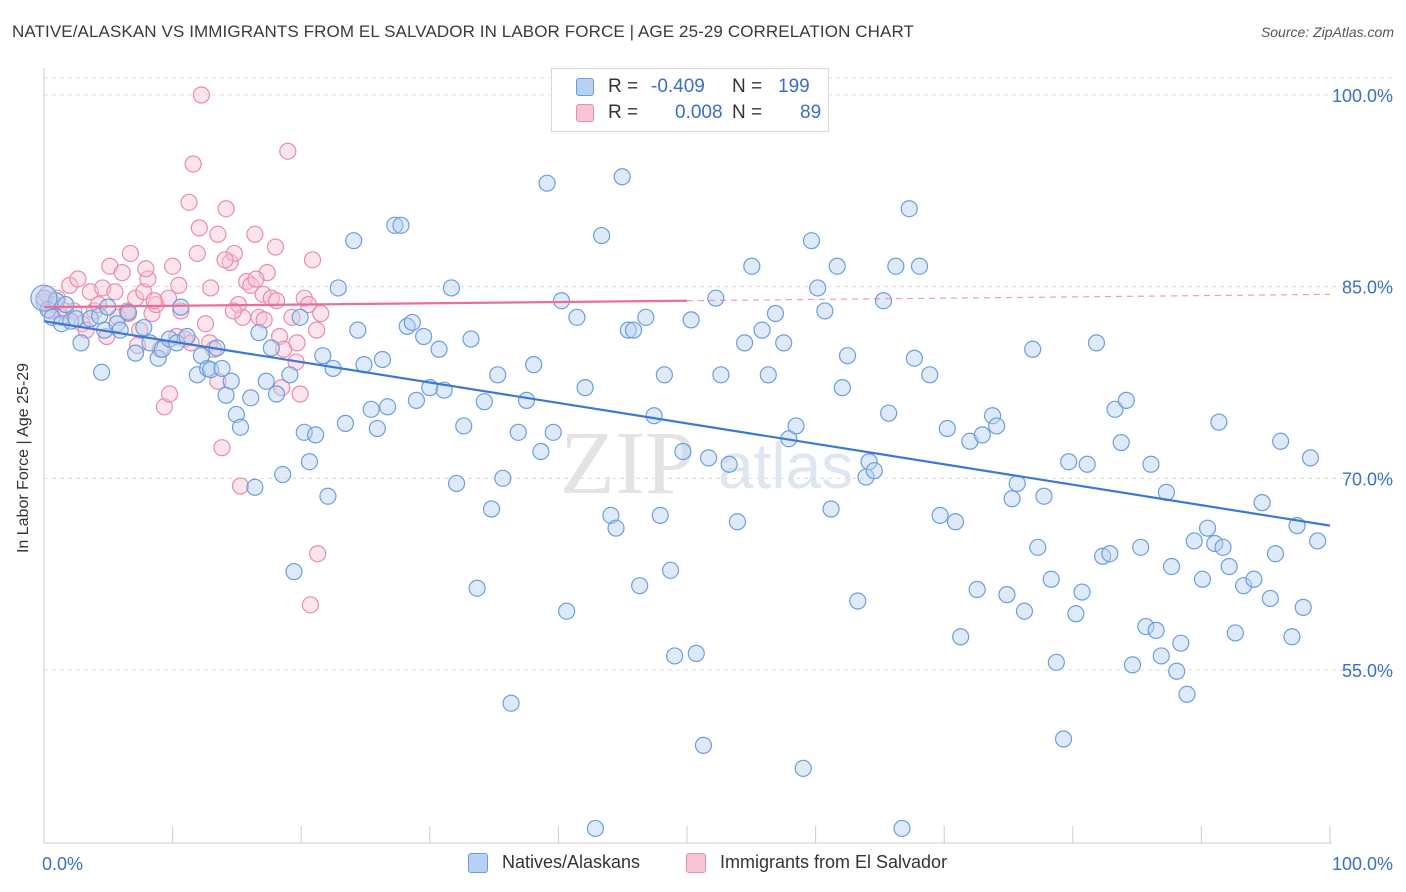 This screenshot has width=1406, height=892. Describe the element at coordinates (23, 458) in the screenshot. I see `y-axis-label: In Labor Force | Age 25-29` at that location.